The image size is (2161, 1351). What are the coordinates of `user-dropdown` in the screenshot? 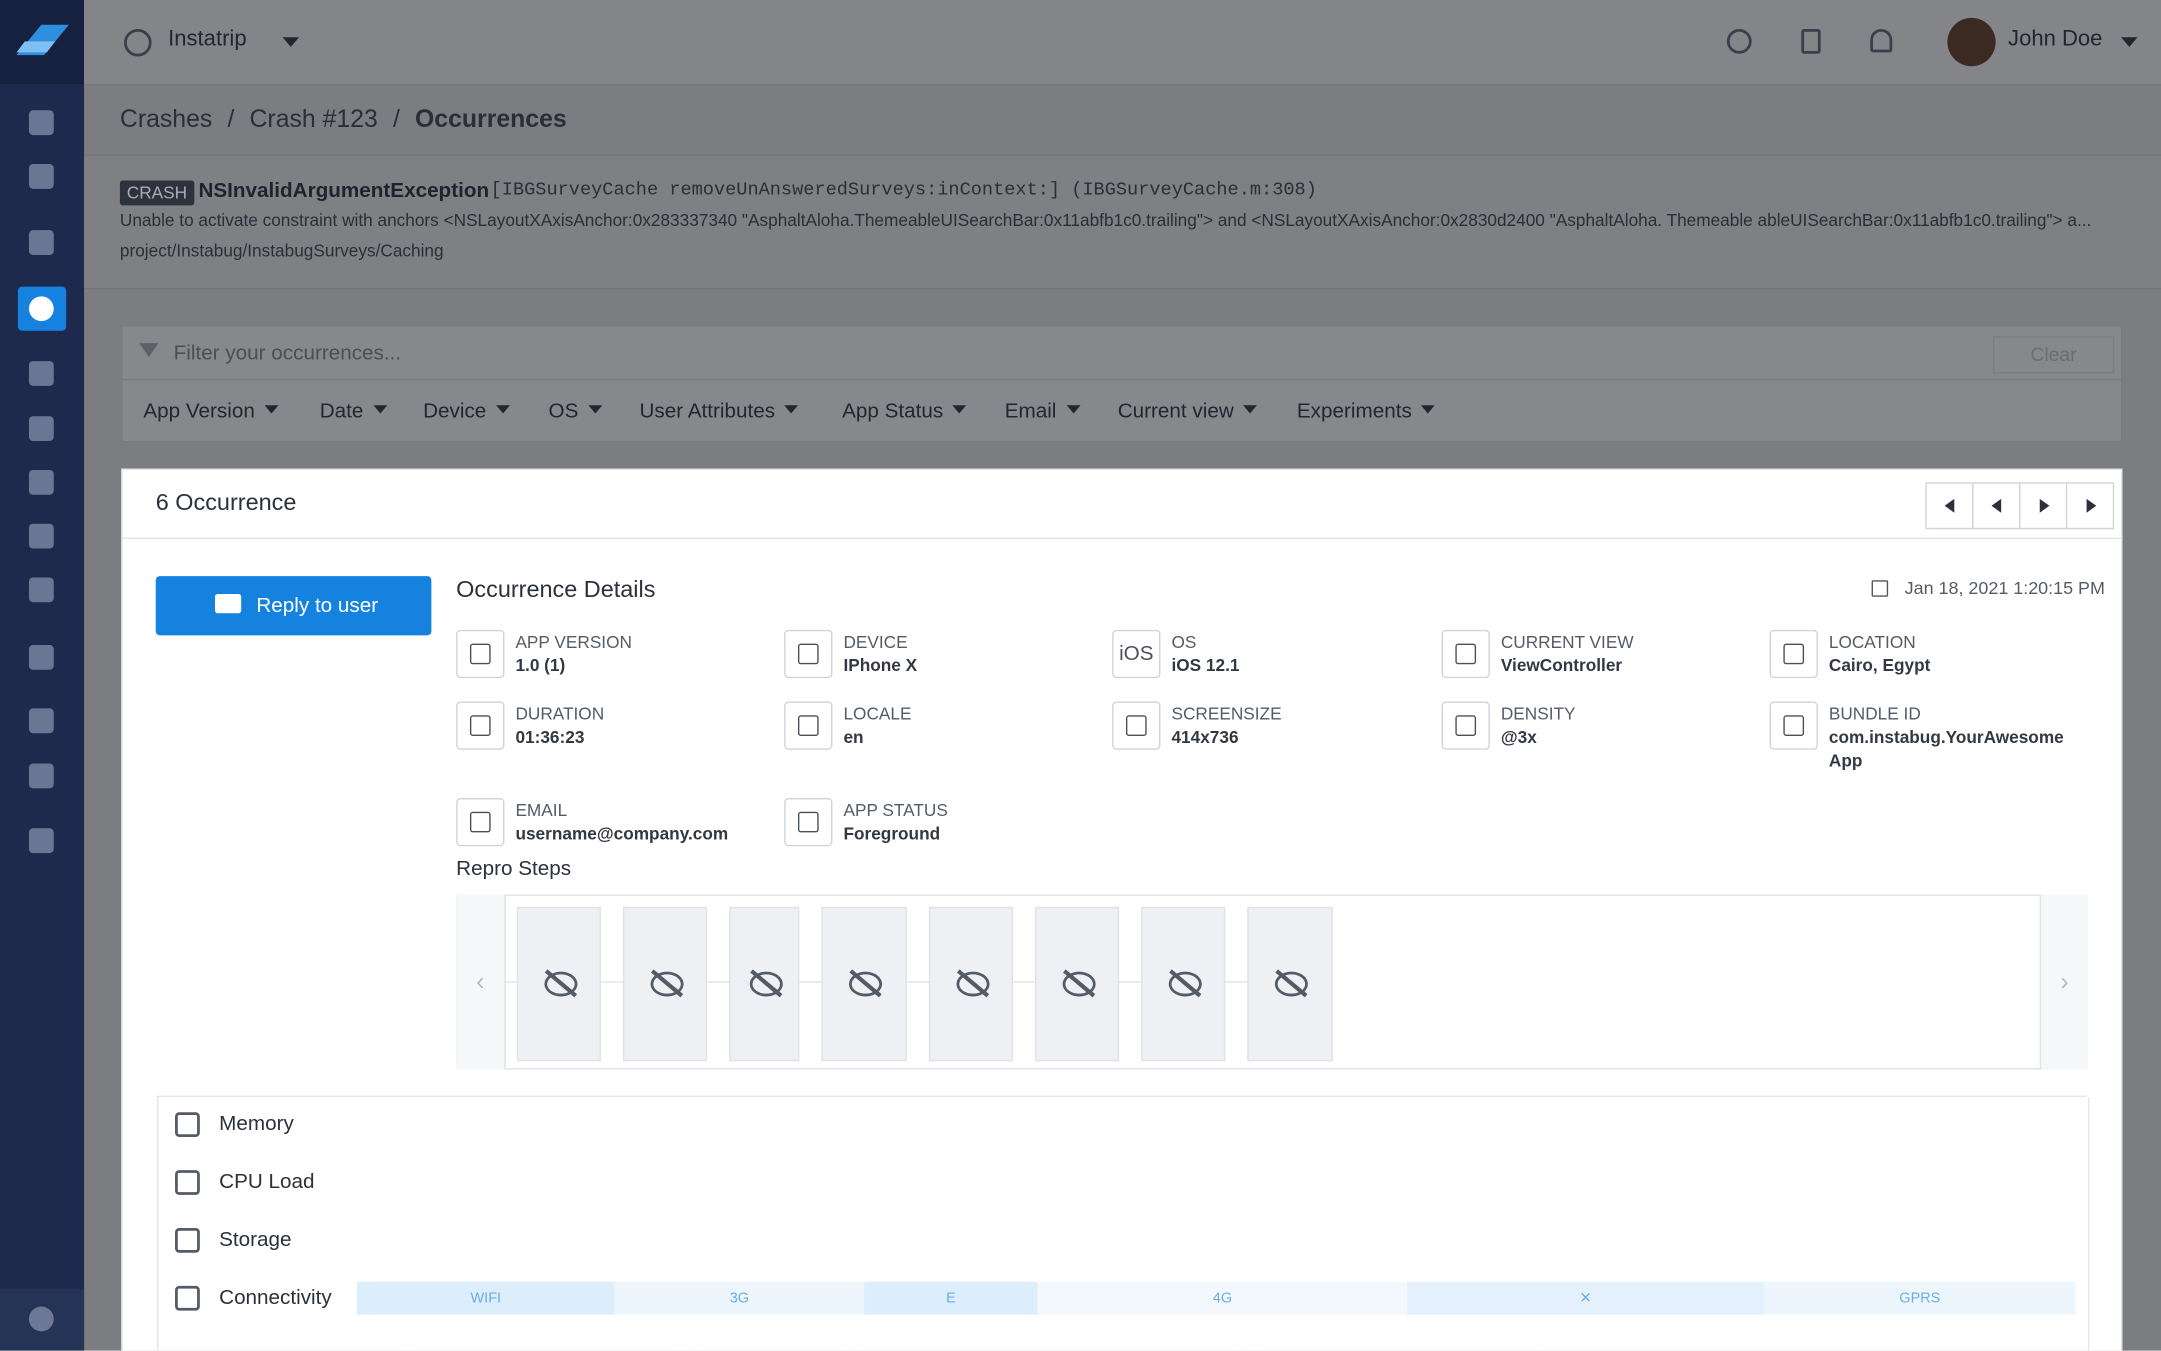 It's located at (2129, 46).